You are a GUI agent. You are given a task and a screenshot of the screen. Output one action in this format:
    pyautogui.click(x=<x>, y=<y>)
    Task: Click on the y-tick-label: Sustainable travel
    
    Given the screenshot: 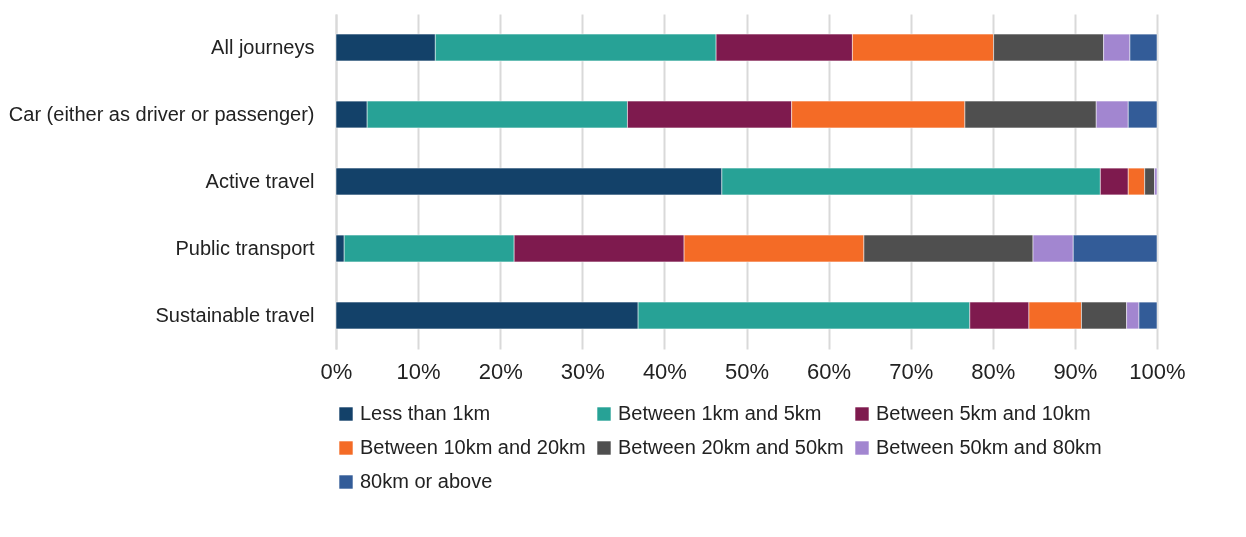 What is the action you would take?
    pyautogui.click(x=235, y=314)
    